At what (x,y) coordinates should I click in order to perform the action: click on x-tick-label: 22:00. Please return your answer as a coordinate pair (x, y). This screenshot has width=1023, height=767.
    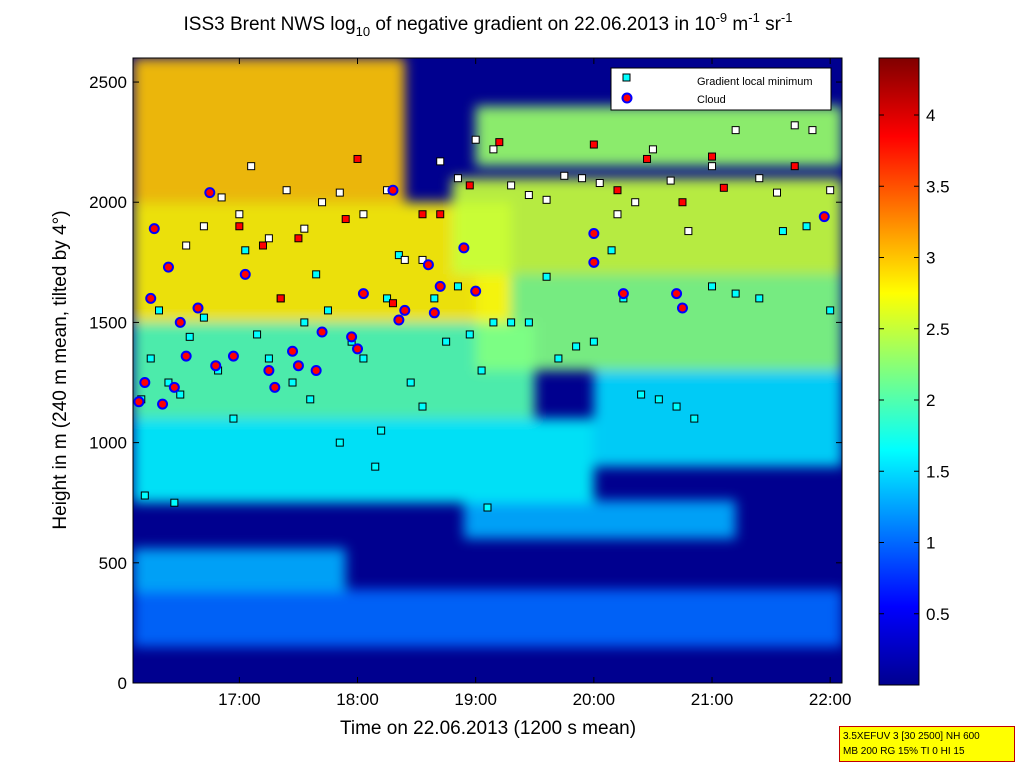
    Looking at the image, I should click on (830, 699).